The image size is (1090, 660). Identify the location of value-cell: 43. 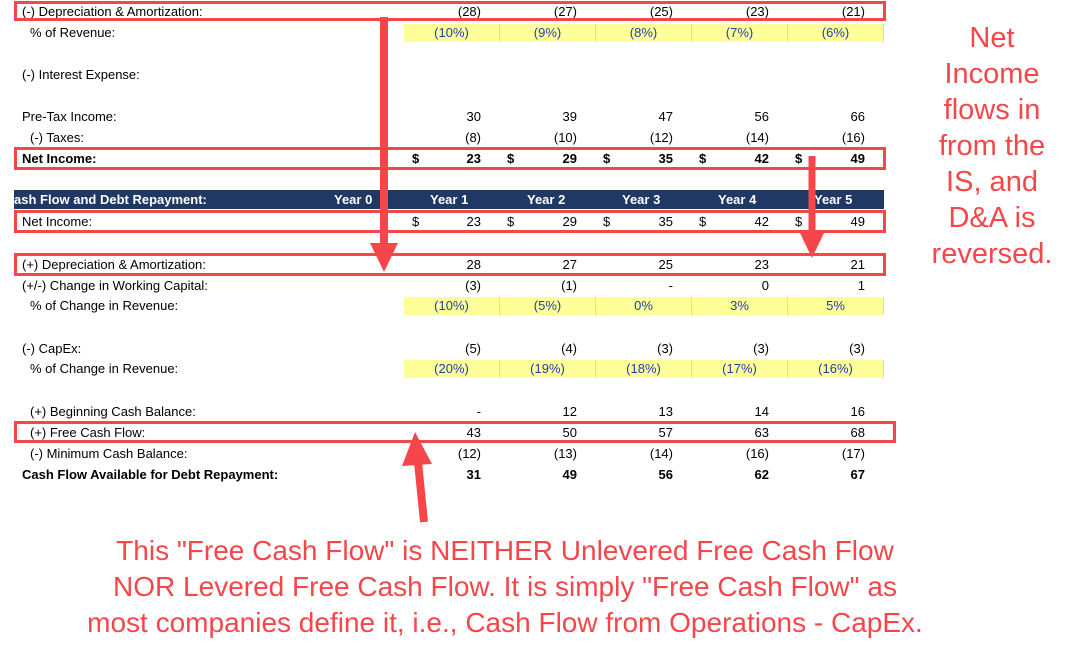
(473, 432).